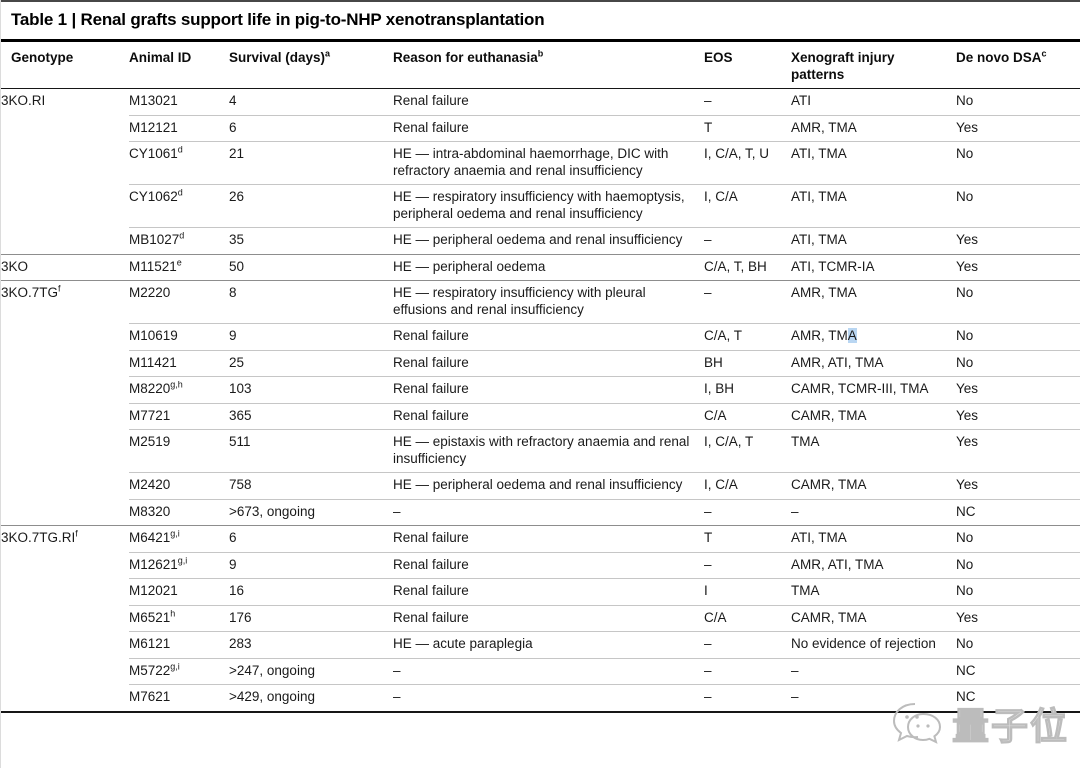  I want to click on eos-cell: C/A, so click(747, 619).